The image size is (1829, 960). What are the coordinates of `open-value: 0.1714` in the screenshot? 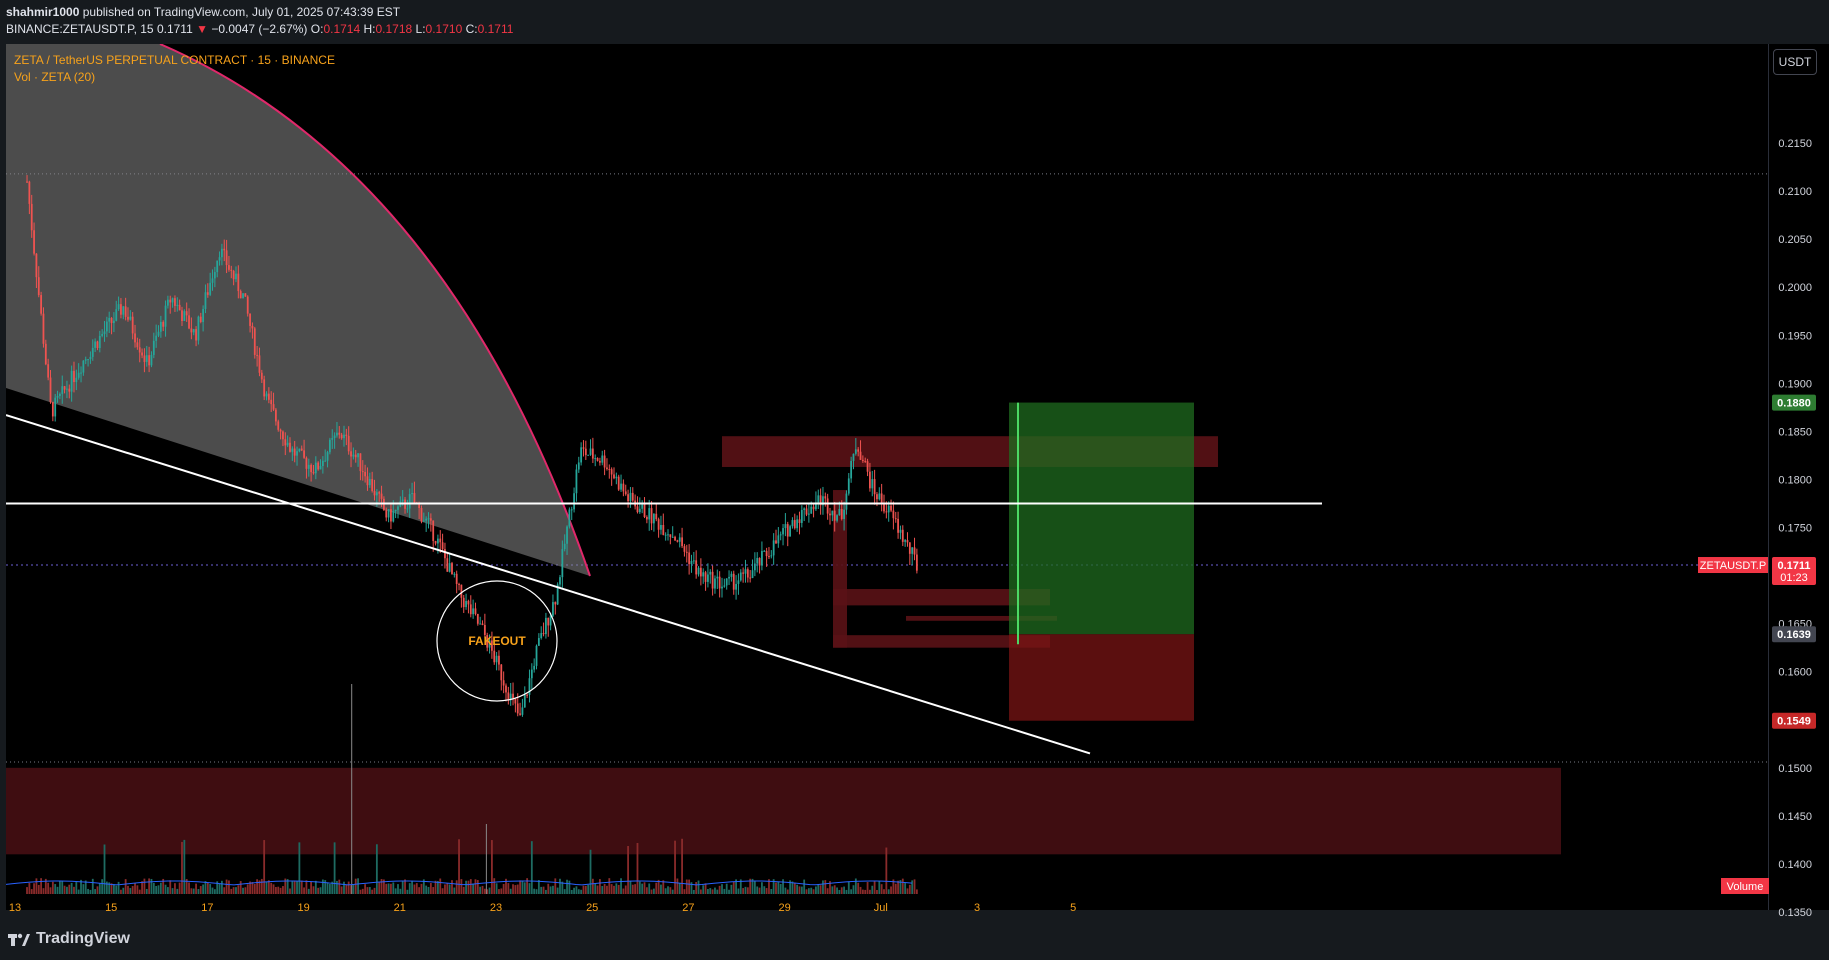 It's located at (342, 29).